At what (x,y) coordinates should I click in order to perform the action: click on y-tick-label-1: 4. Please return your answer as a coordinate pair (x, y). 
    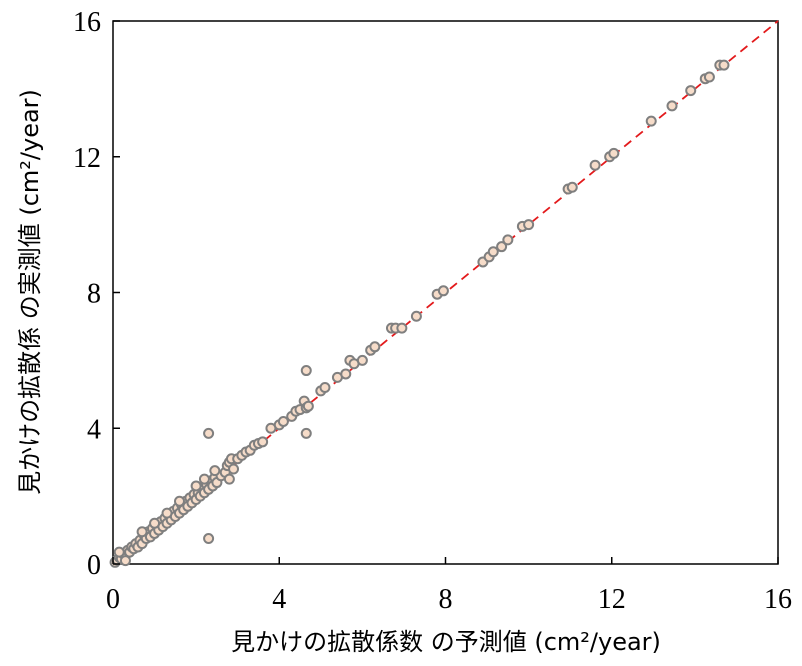
    Looking at the image, I should click on (94, 429).